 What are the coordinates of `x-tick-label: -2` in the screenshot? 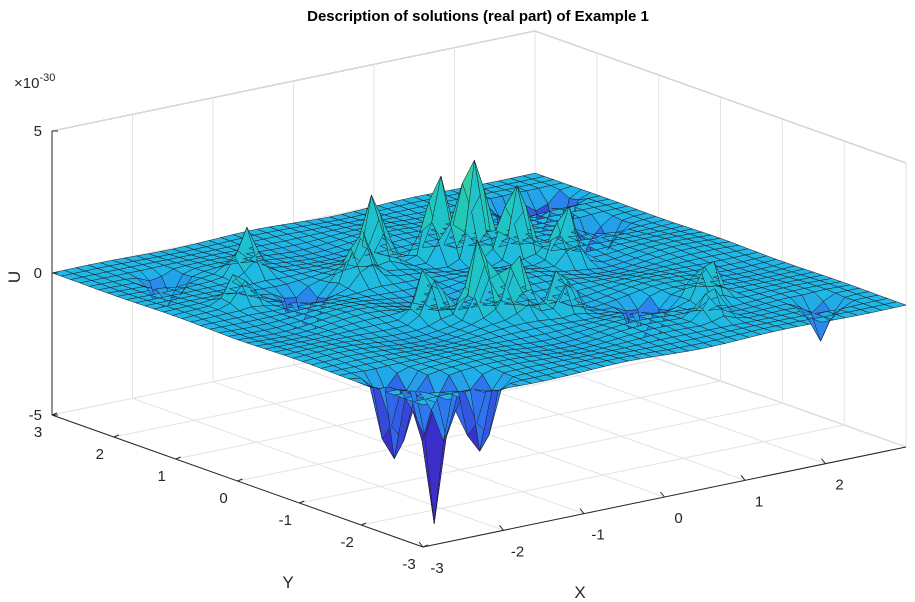 It's located at (517, 551).